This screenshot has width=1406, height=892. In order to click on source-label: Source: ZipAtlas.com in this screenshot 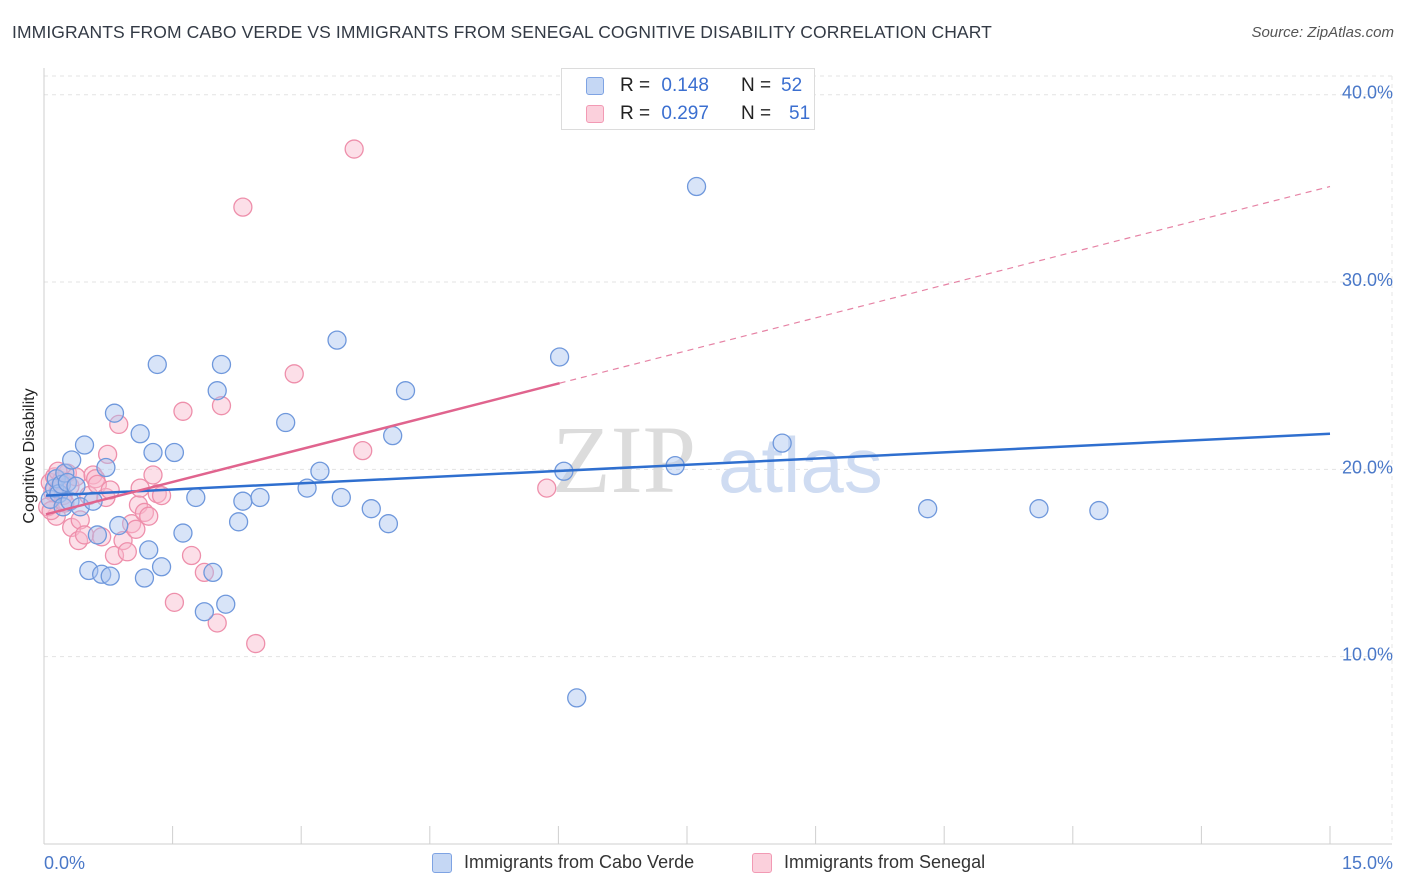, I will do `click(1322, 32)`.